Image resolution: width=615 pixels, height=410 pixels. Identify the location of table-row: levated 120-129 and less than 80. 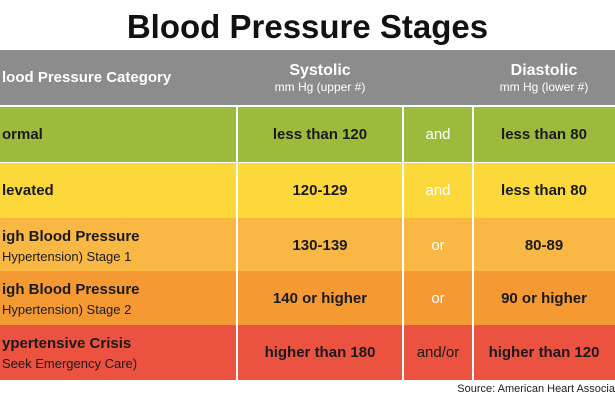
(307, 190).